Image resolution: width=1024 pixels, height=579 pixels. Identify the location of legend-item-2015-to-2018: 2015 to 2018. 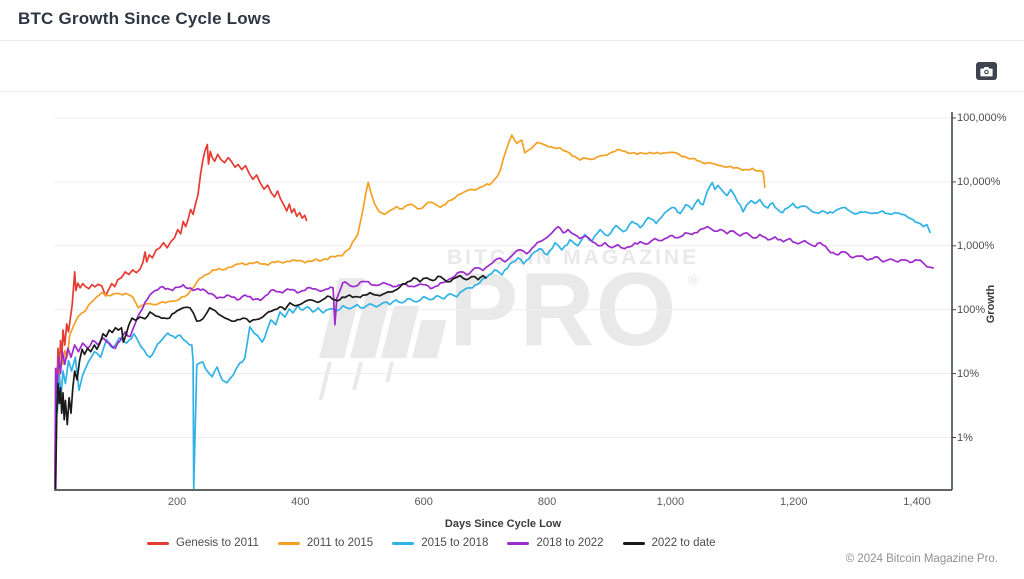
(440, 543).